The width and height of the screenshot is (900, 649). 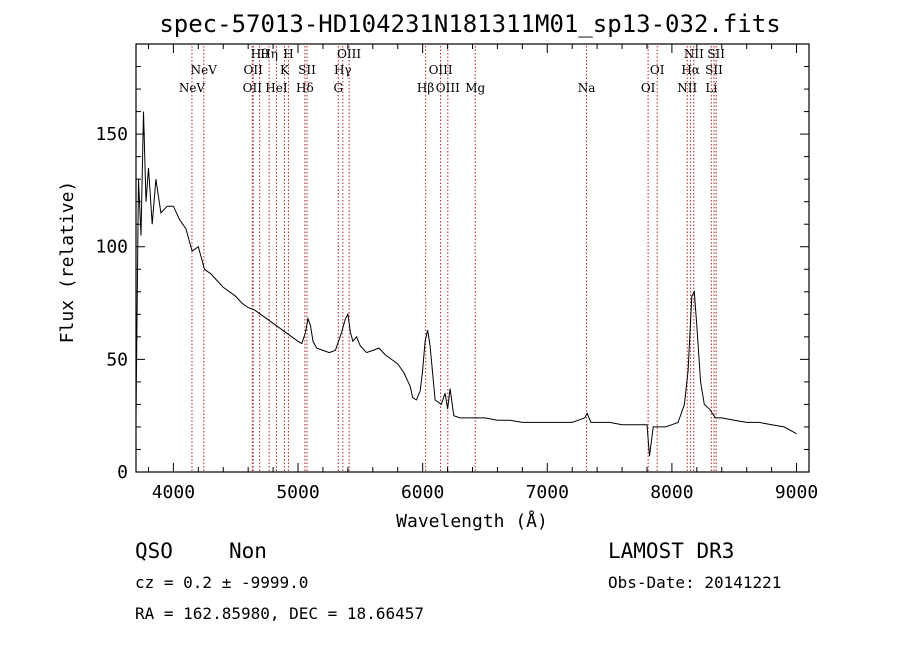 What do you see at coordinates (422, 492) in the screenshot?
I see `x-tick-label: 6000` at bounding box center [422, 492].